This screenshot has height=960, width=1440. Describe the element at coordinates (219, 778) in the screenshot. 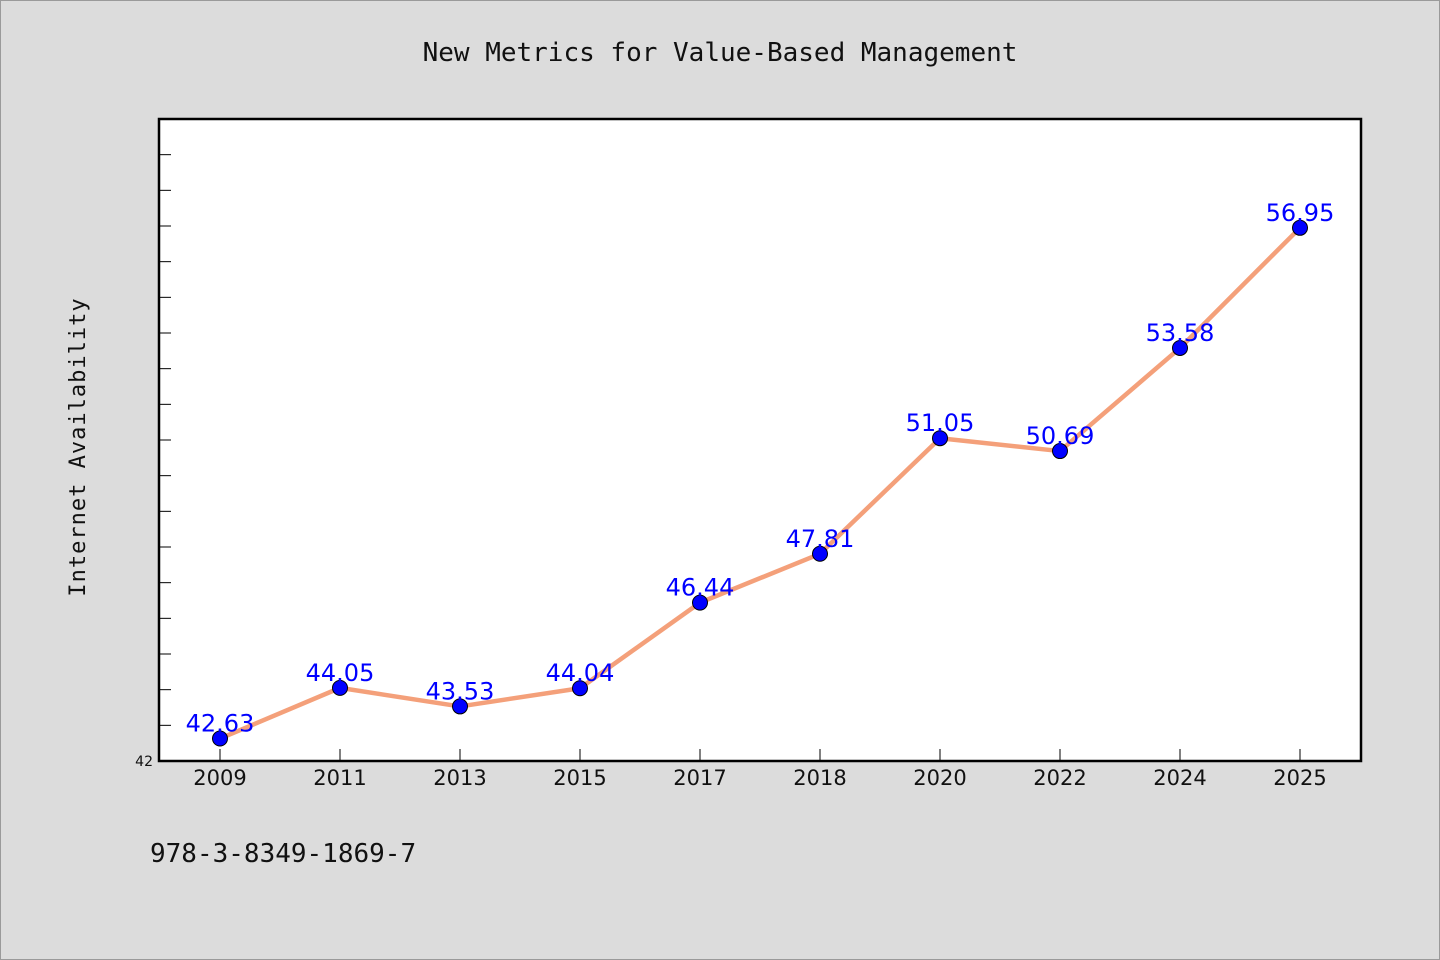

I see `x-tick-label: 2009` at that location.